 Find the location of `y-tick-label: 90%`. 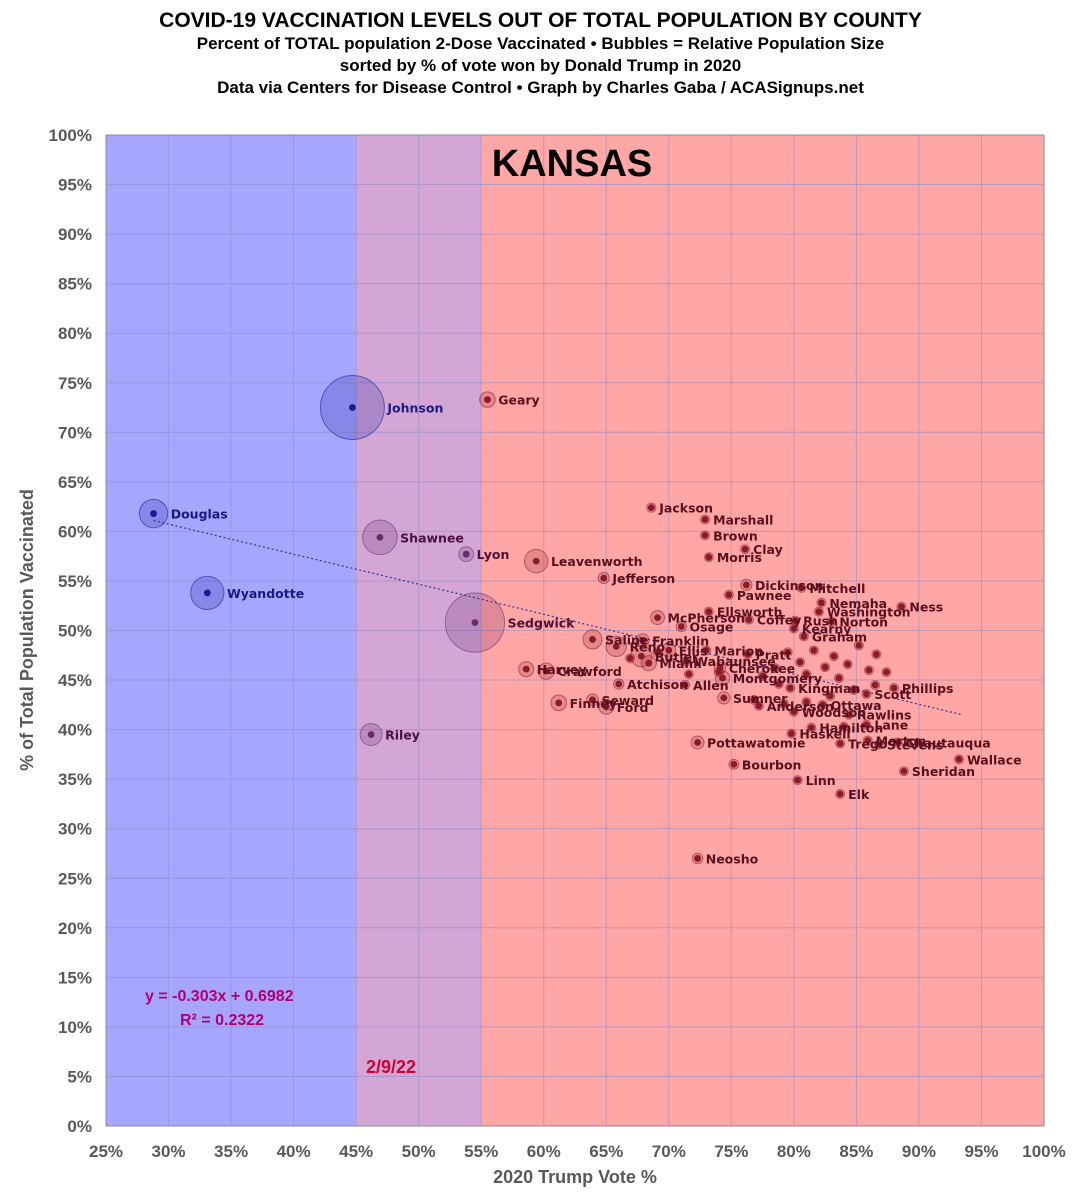

y-tick-label: 90% is located at coordinates (75, 234).